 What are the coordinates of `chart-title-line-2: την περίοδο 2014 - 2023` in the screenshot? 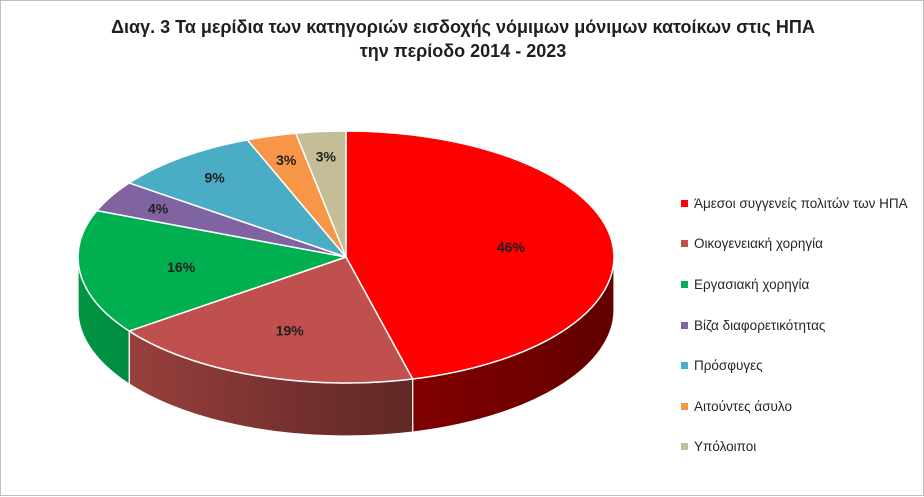 It's located at (463, 51).